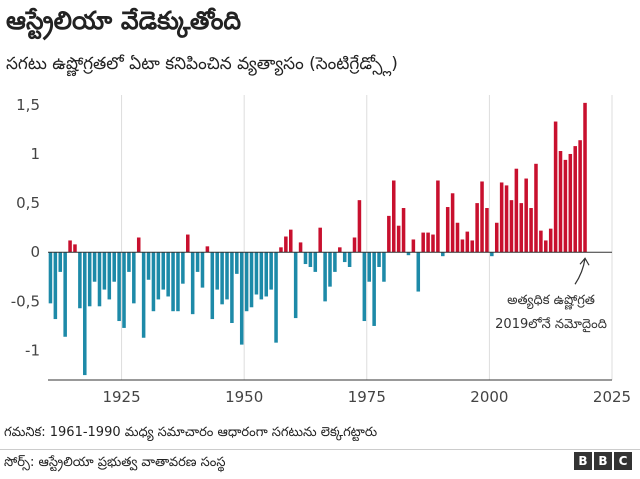 The image size is (640, 479). What do you see at coordinates (335, 262) in the screenshot?
I see `bar-1968` at bounding box center [335, 262].